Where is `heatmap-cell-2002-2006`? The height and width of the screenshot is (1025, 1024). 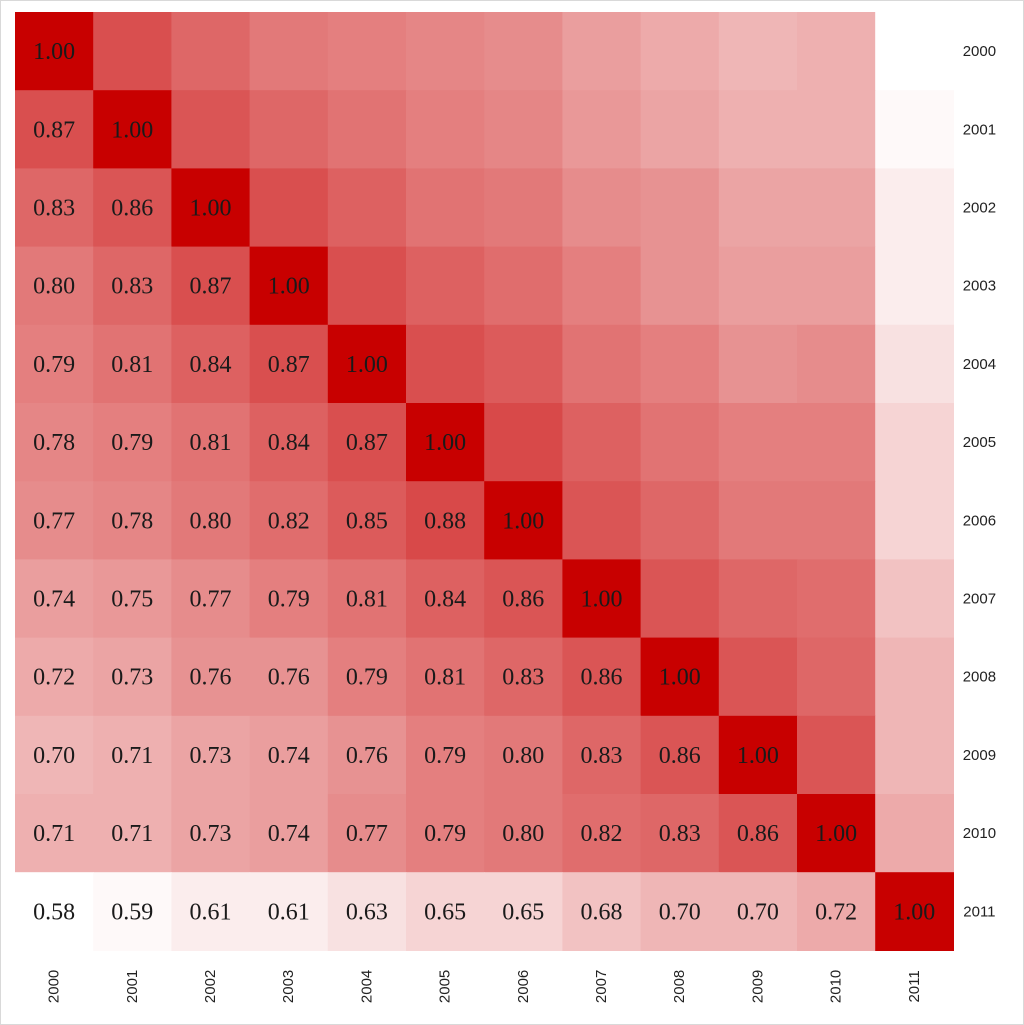 heatmap-cell-2002-2006 is located at coordinates (523, 208).